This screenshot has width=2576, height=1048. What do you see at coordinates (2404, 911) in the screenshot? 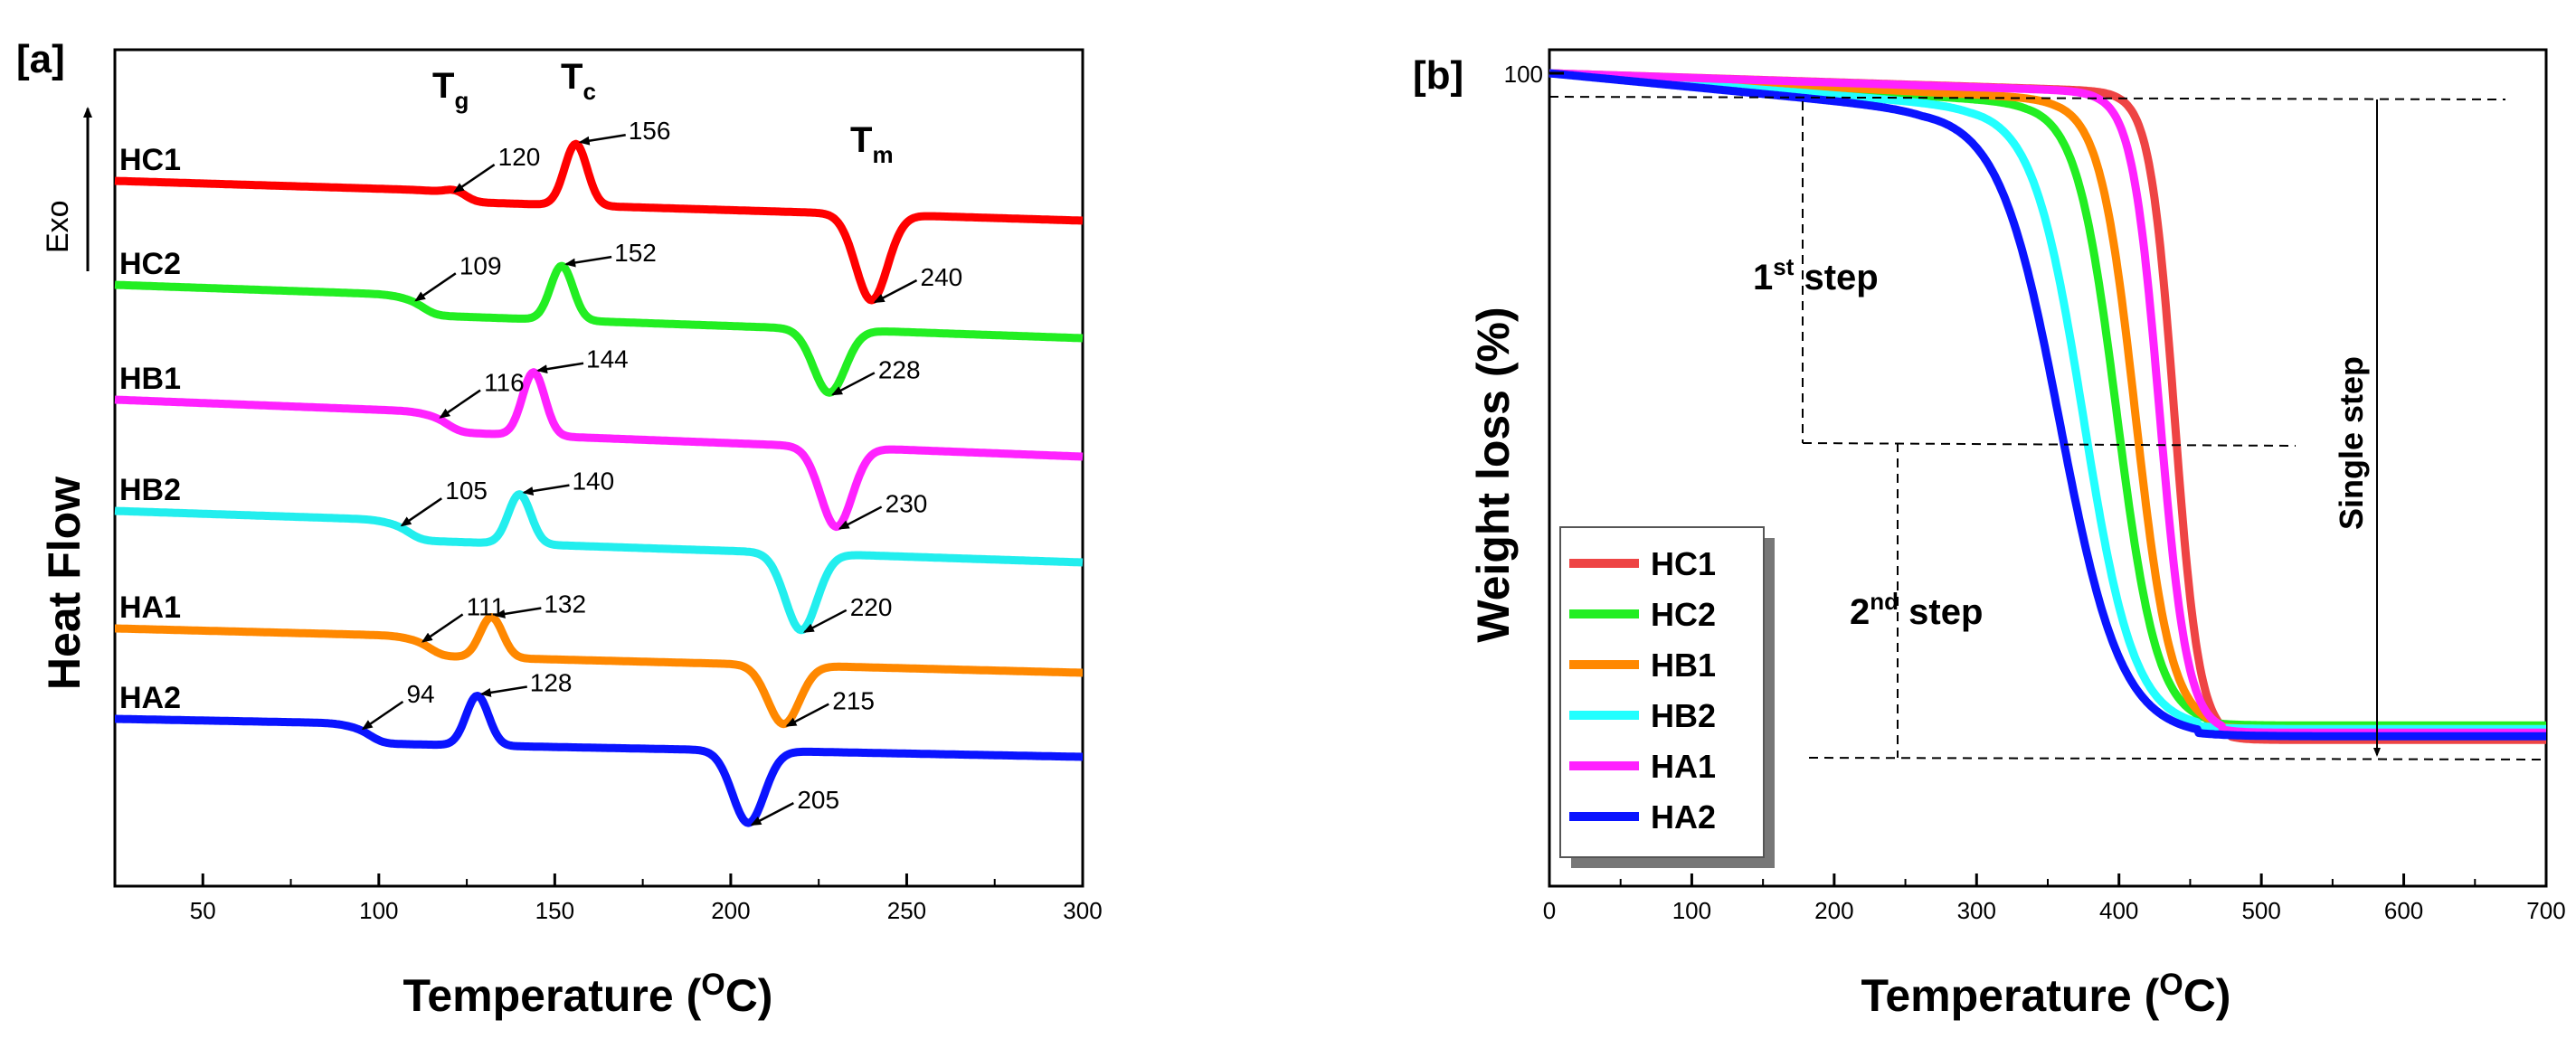
I see `panel-b-x-tick-label: 600` at bounding box center [2404, 911].